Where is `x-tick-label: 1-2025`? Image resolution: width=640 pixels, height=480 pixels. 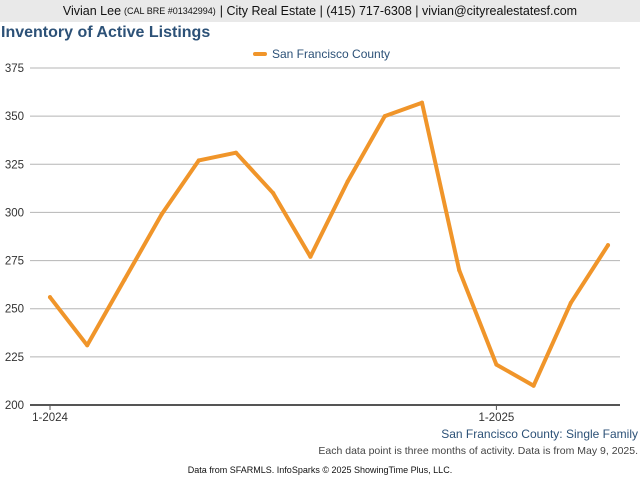
x-tick-label: 1-2025 is located at coordinates (496, 418).